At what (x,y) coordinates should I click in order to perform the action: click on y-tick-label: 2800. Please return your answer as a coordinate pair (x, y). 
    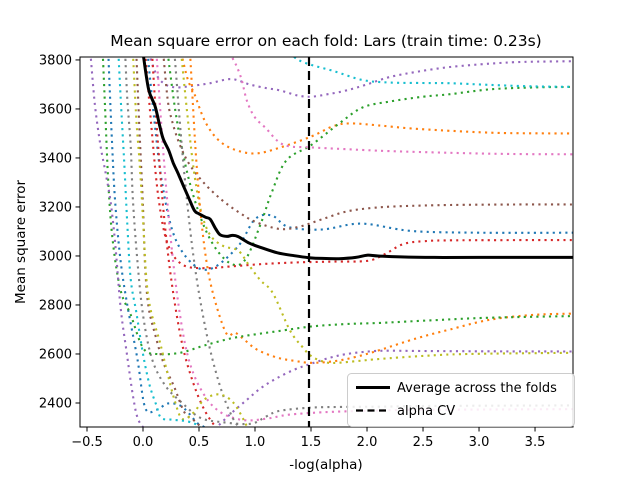
    Looking at the image, I should click on (55, 305).